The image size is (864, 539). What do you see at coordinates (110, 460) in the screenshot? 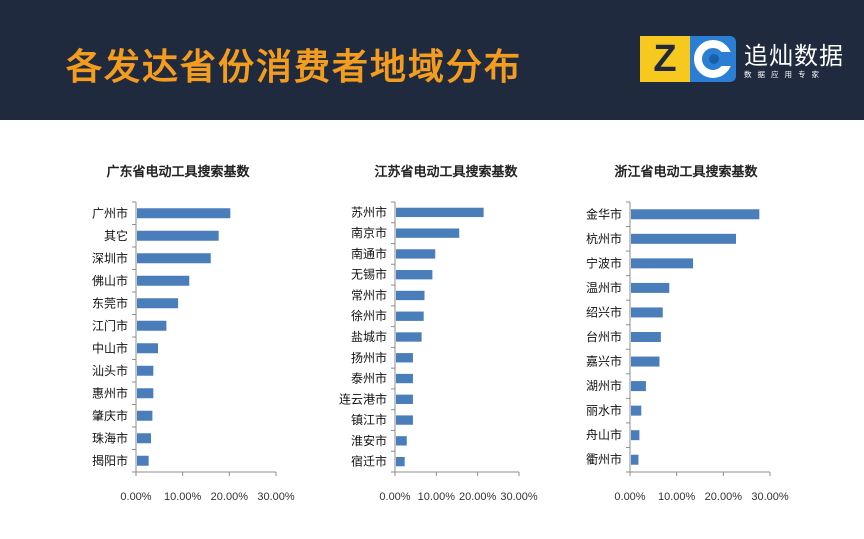
I see `category-label: 揭阳市` at bounding box center [110, 460].